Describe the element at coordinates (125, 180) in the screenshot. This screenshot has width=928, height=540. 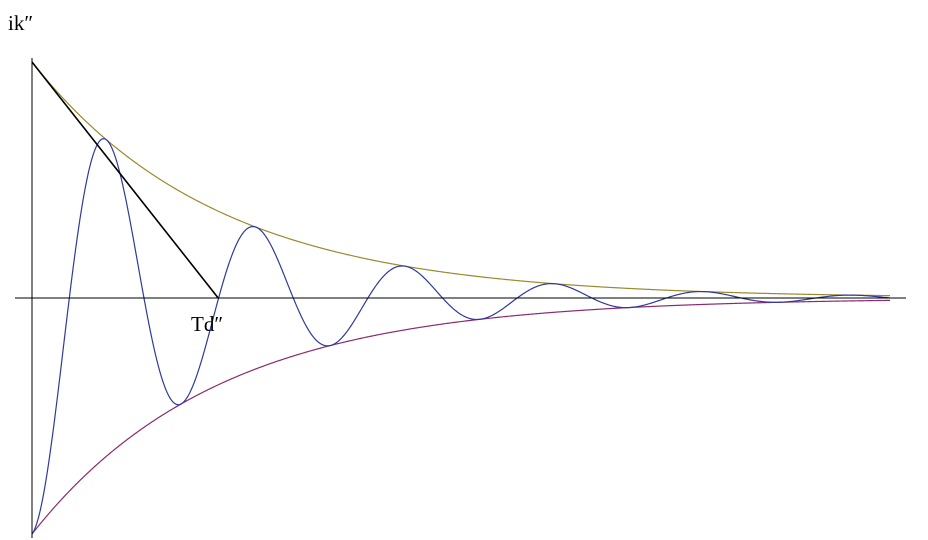
I see `tangent-line` at that location.